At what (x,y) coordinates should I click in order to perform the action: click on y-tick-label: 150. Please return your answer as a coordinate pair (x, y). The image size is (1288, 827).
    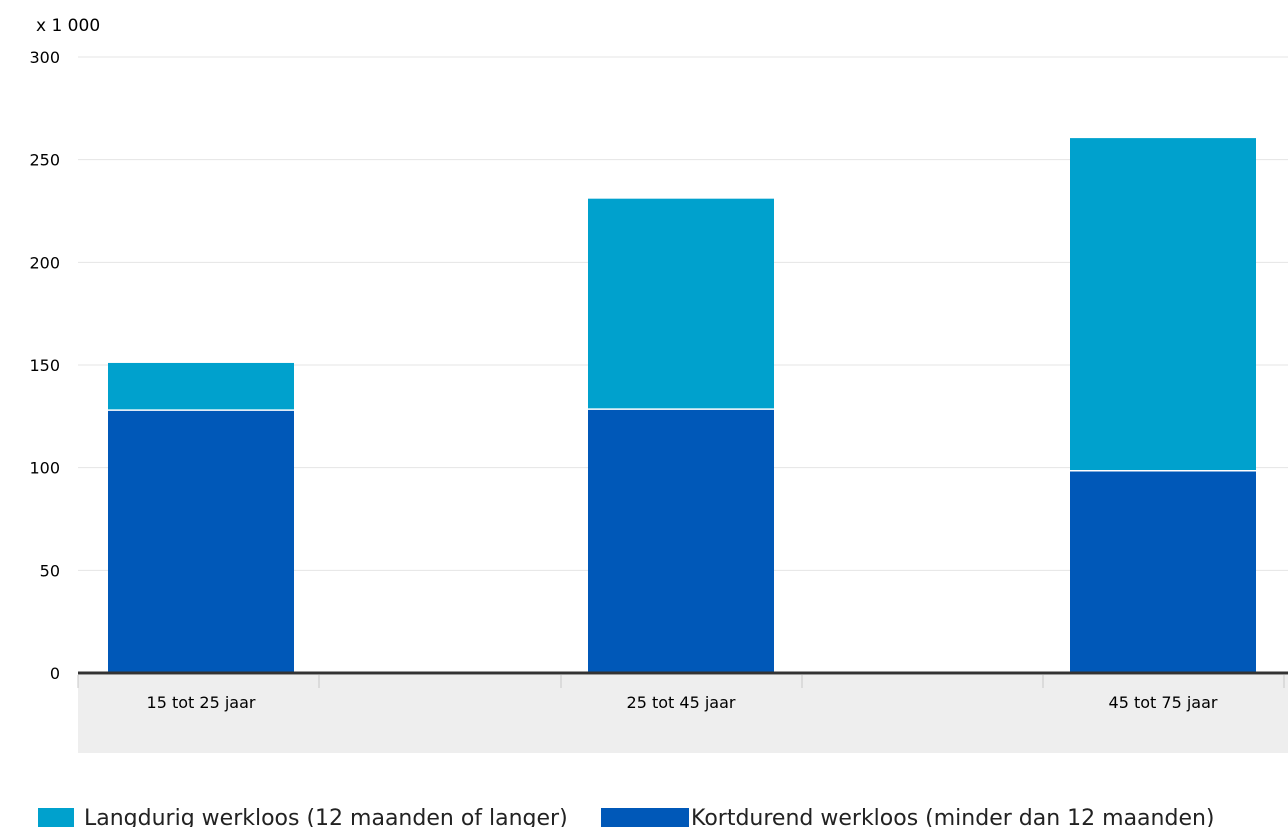
    Looking at the image, I should click on (44, 365).